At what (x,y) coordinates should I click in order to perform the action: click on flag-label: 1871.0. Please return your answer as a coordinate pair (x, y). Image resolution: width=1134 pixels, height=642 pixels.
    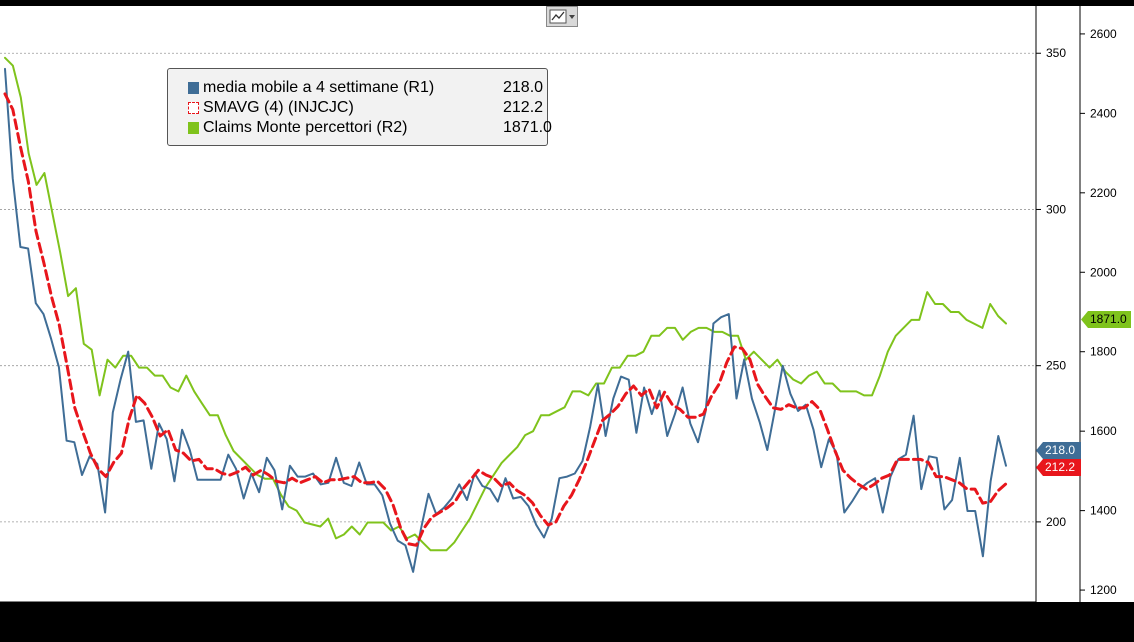
    Looking at the image, I should click on (1108, 319).